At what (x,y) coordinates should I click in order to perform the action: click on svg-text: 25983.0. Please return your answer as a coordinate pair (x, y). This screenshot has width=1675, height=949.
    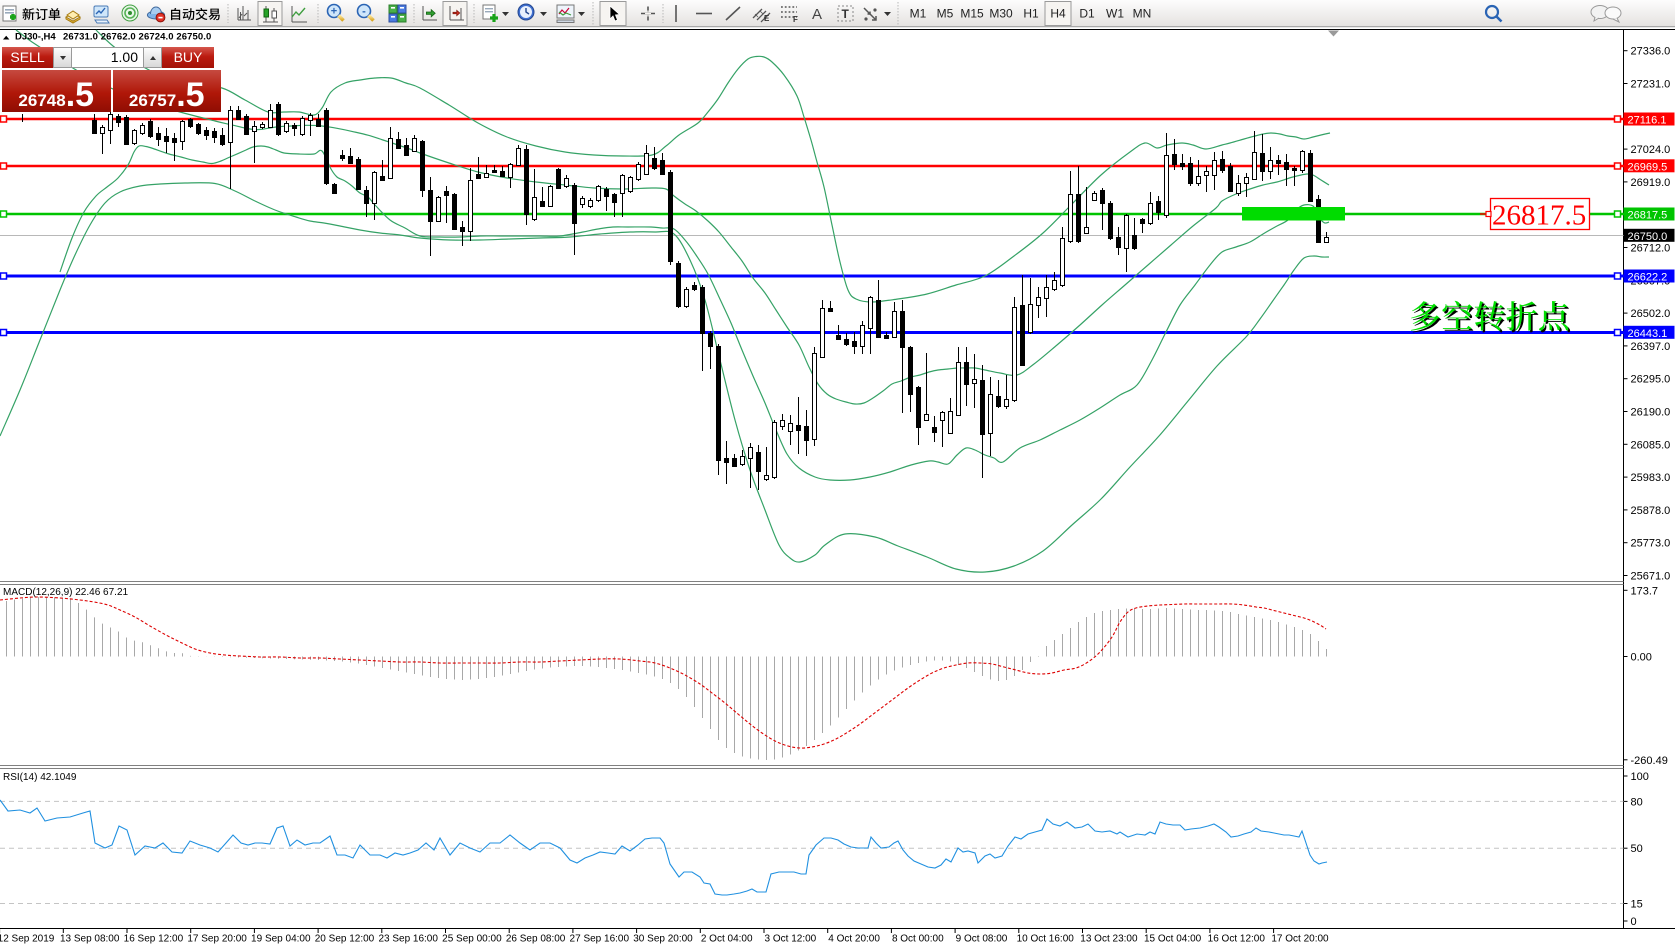
    Looking at the image, I should click on (1651, 478).